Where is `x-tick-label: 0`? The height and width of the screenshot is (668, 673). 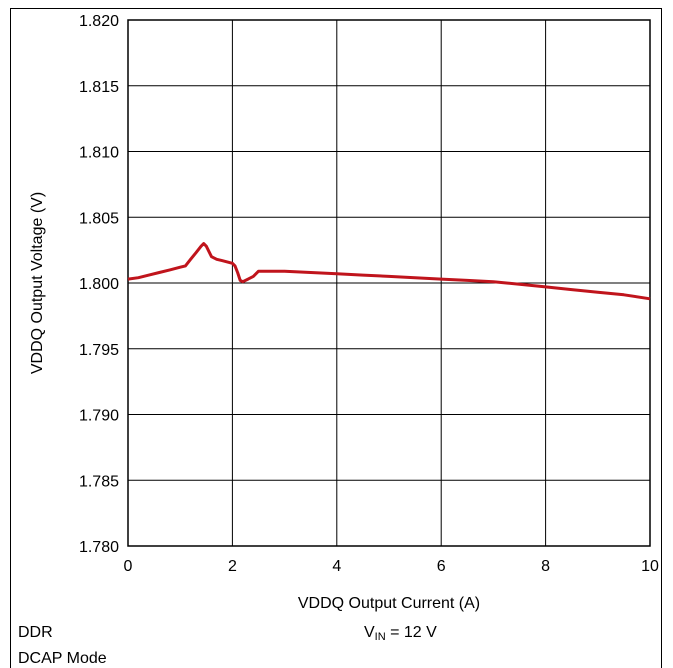
x-tick-label: 0 is located at coordinates (128, 566).